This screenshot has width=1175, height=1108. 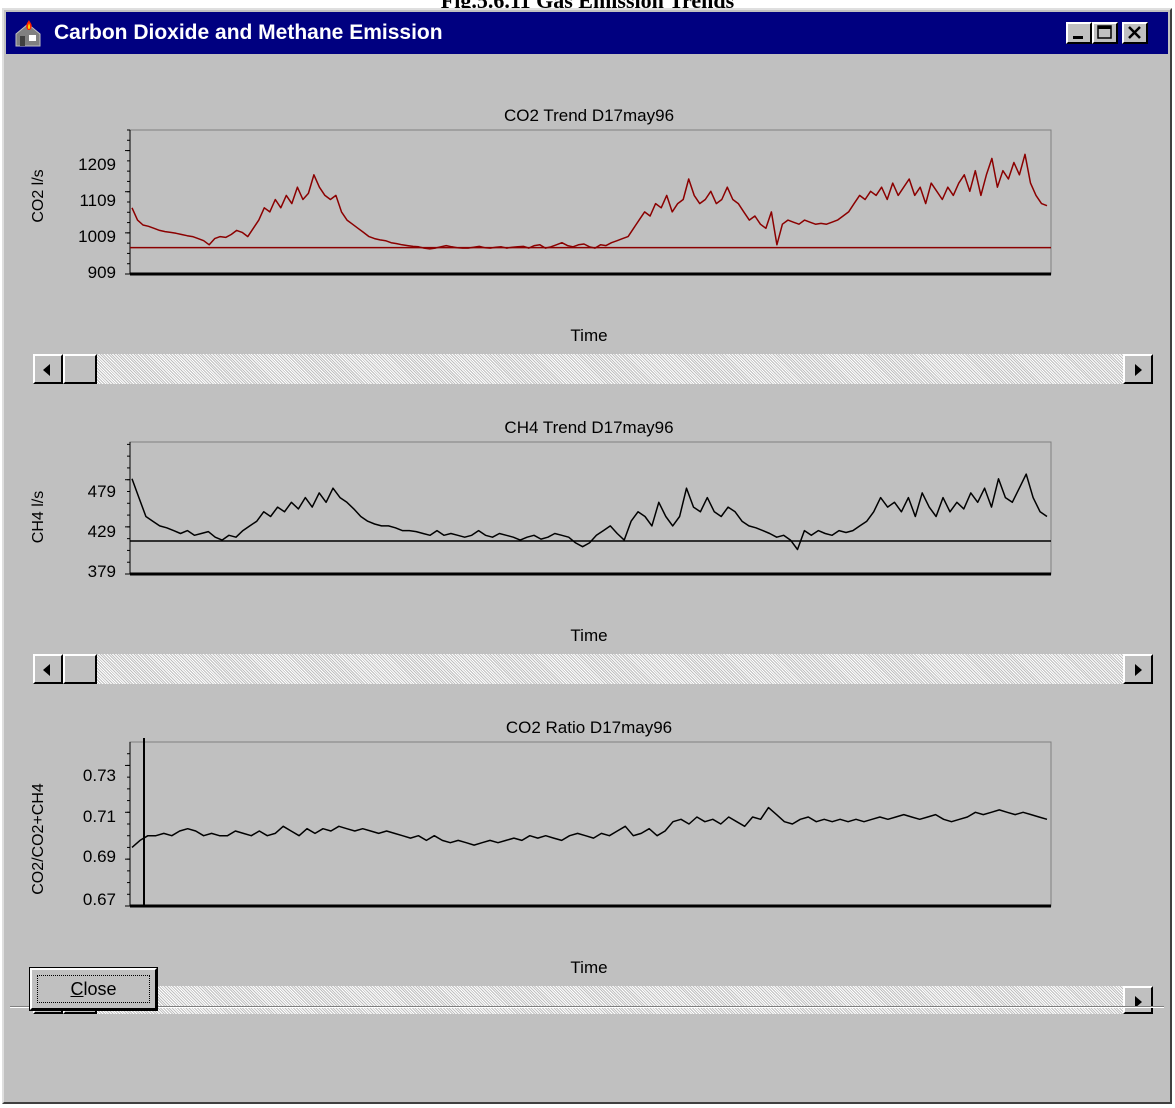 I want to click on co2-tick-label: 1209, so click(x=97, y=164).